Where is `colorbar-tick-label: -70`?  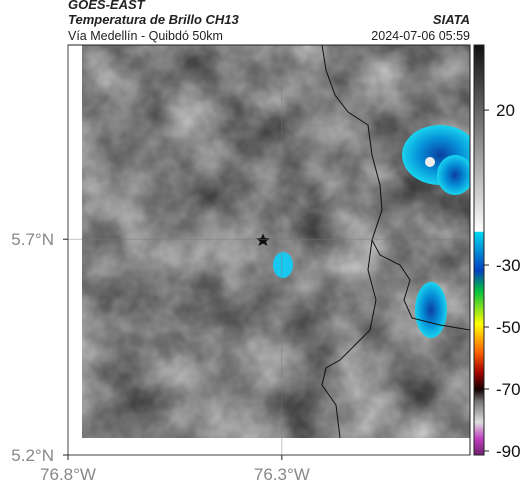
colorbar-tick-label: -70 is located at coordinates (508, 389).